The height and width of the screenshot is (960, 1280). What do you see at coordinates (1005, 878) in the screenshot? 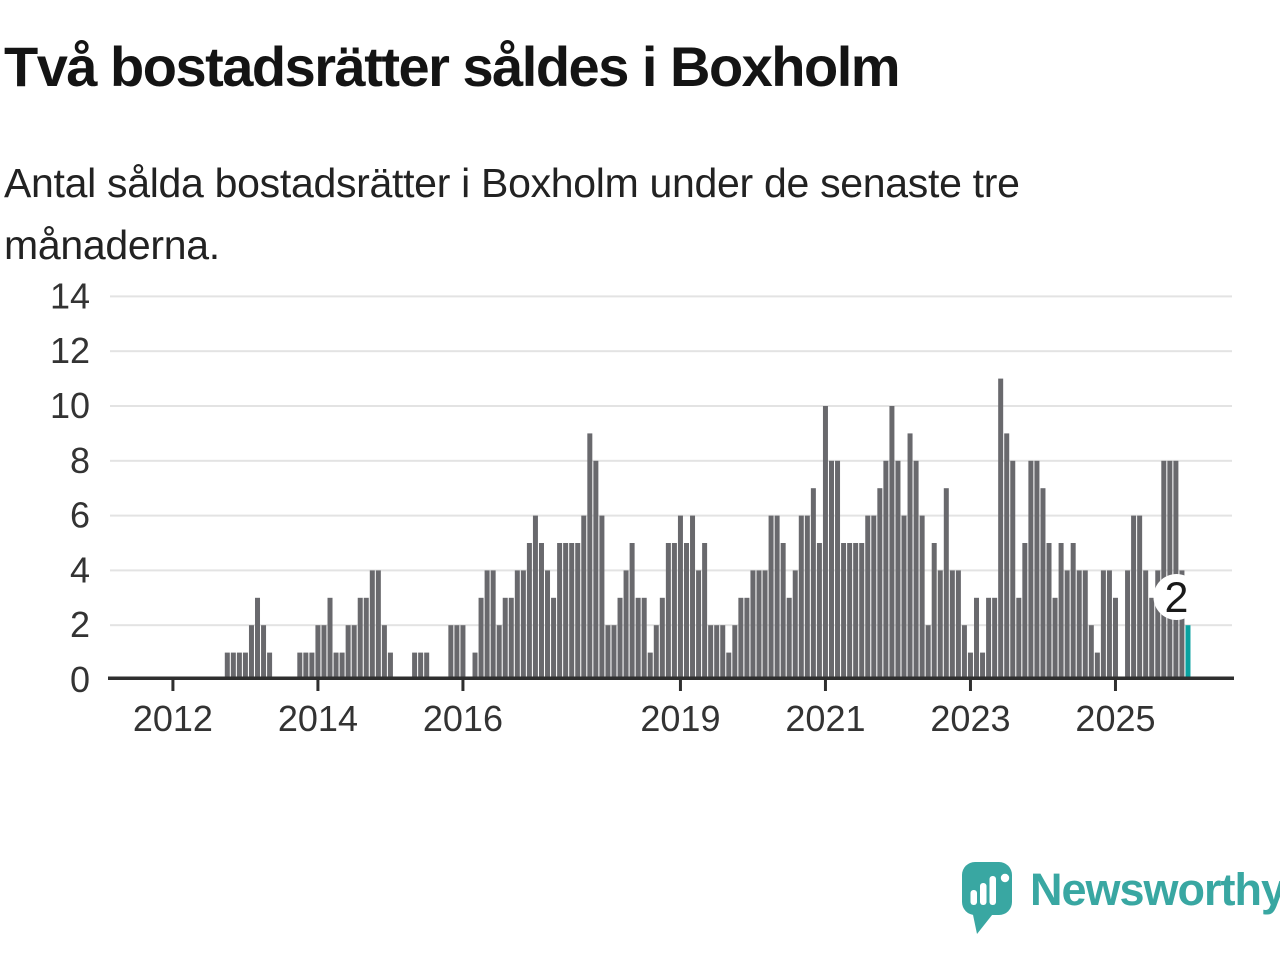
I see `logo-exclamation-dot` at bounding box center [1005, 878].